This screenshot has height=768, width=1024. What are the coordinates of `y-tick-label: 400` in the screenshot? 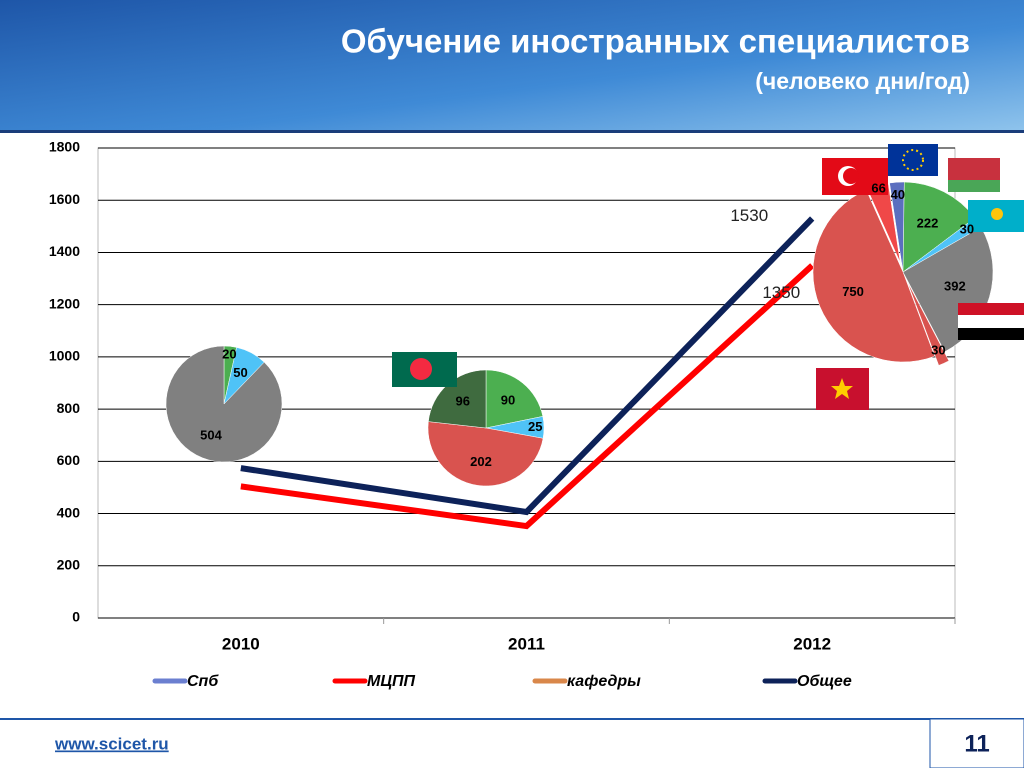 It's located at (69, 512).